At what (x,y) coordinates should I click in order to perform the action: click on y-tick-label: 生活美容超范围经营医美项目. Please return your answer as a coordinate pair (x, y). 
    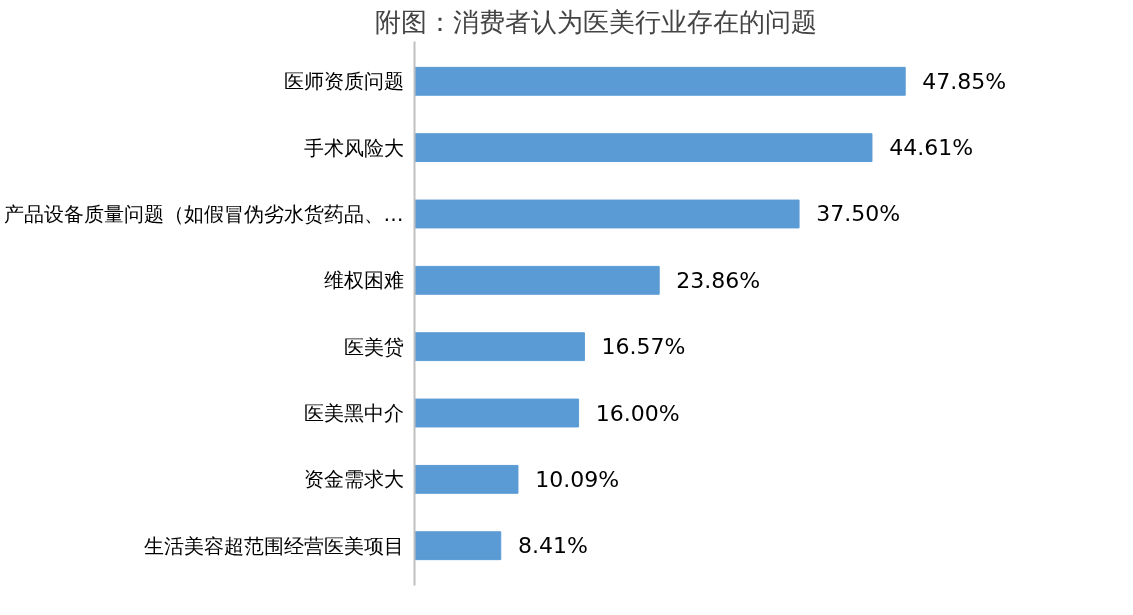
    Looking at the image, I should click on (273, 545).